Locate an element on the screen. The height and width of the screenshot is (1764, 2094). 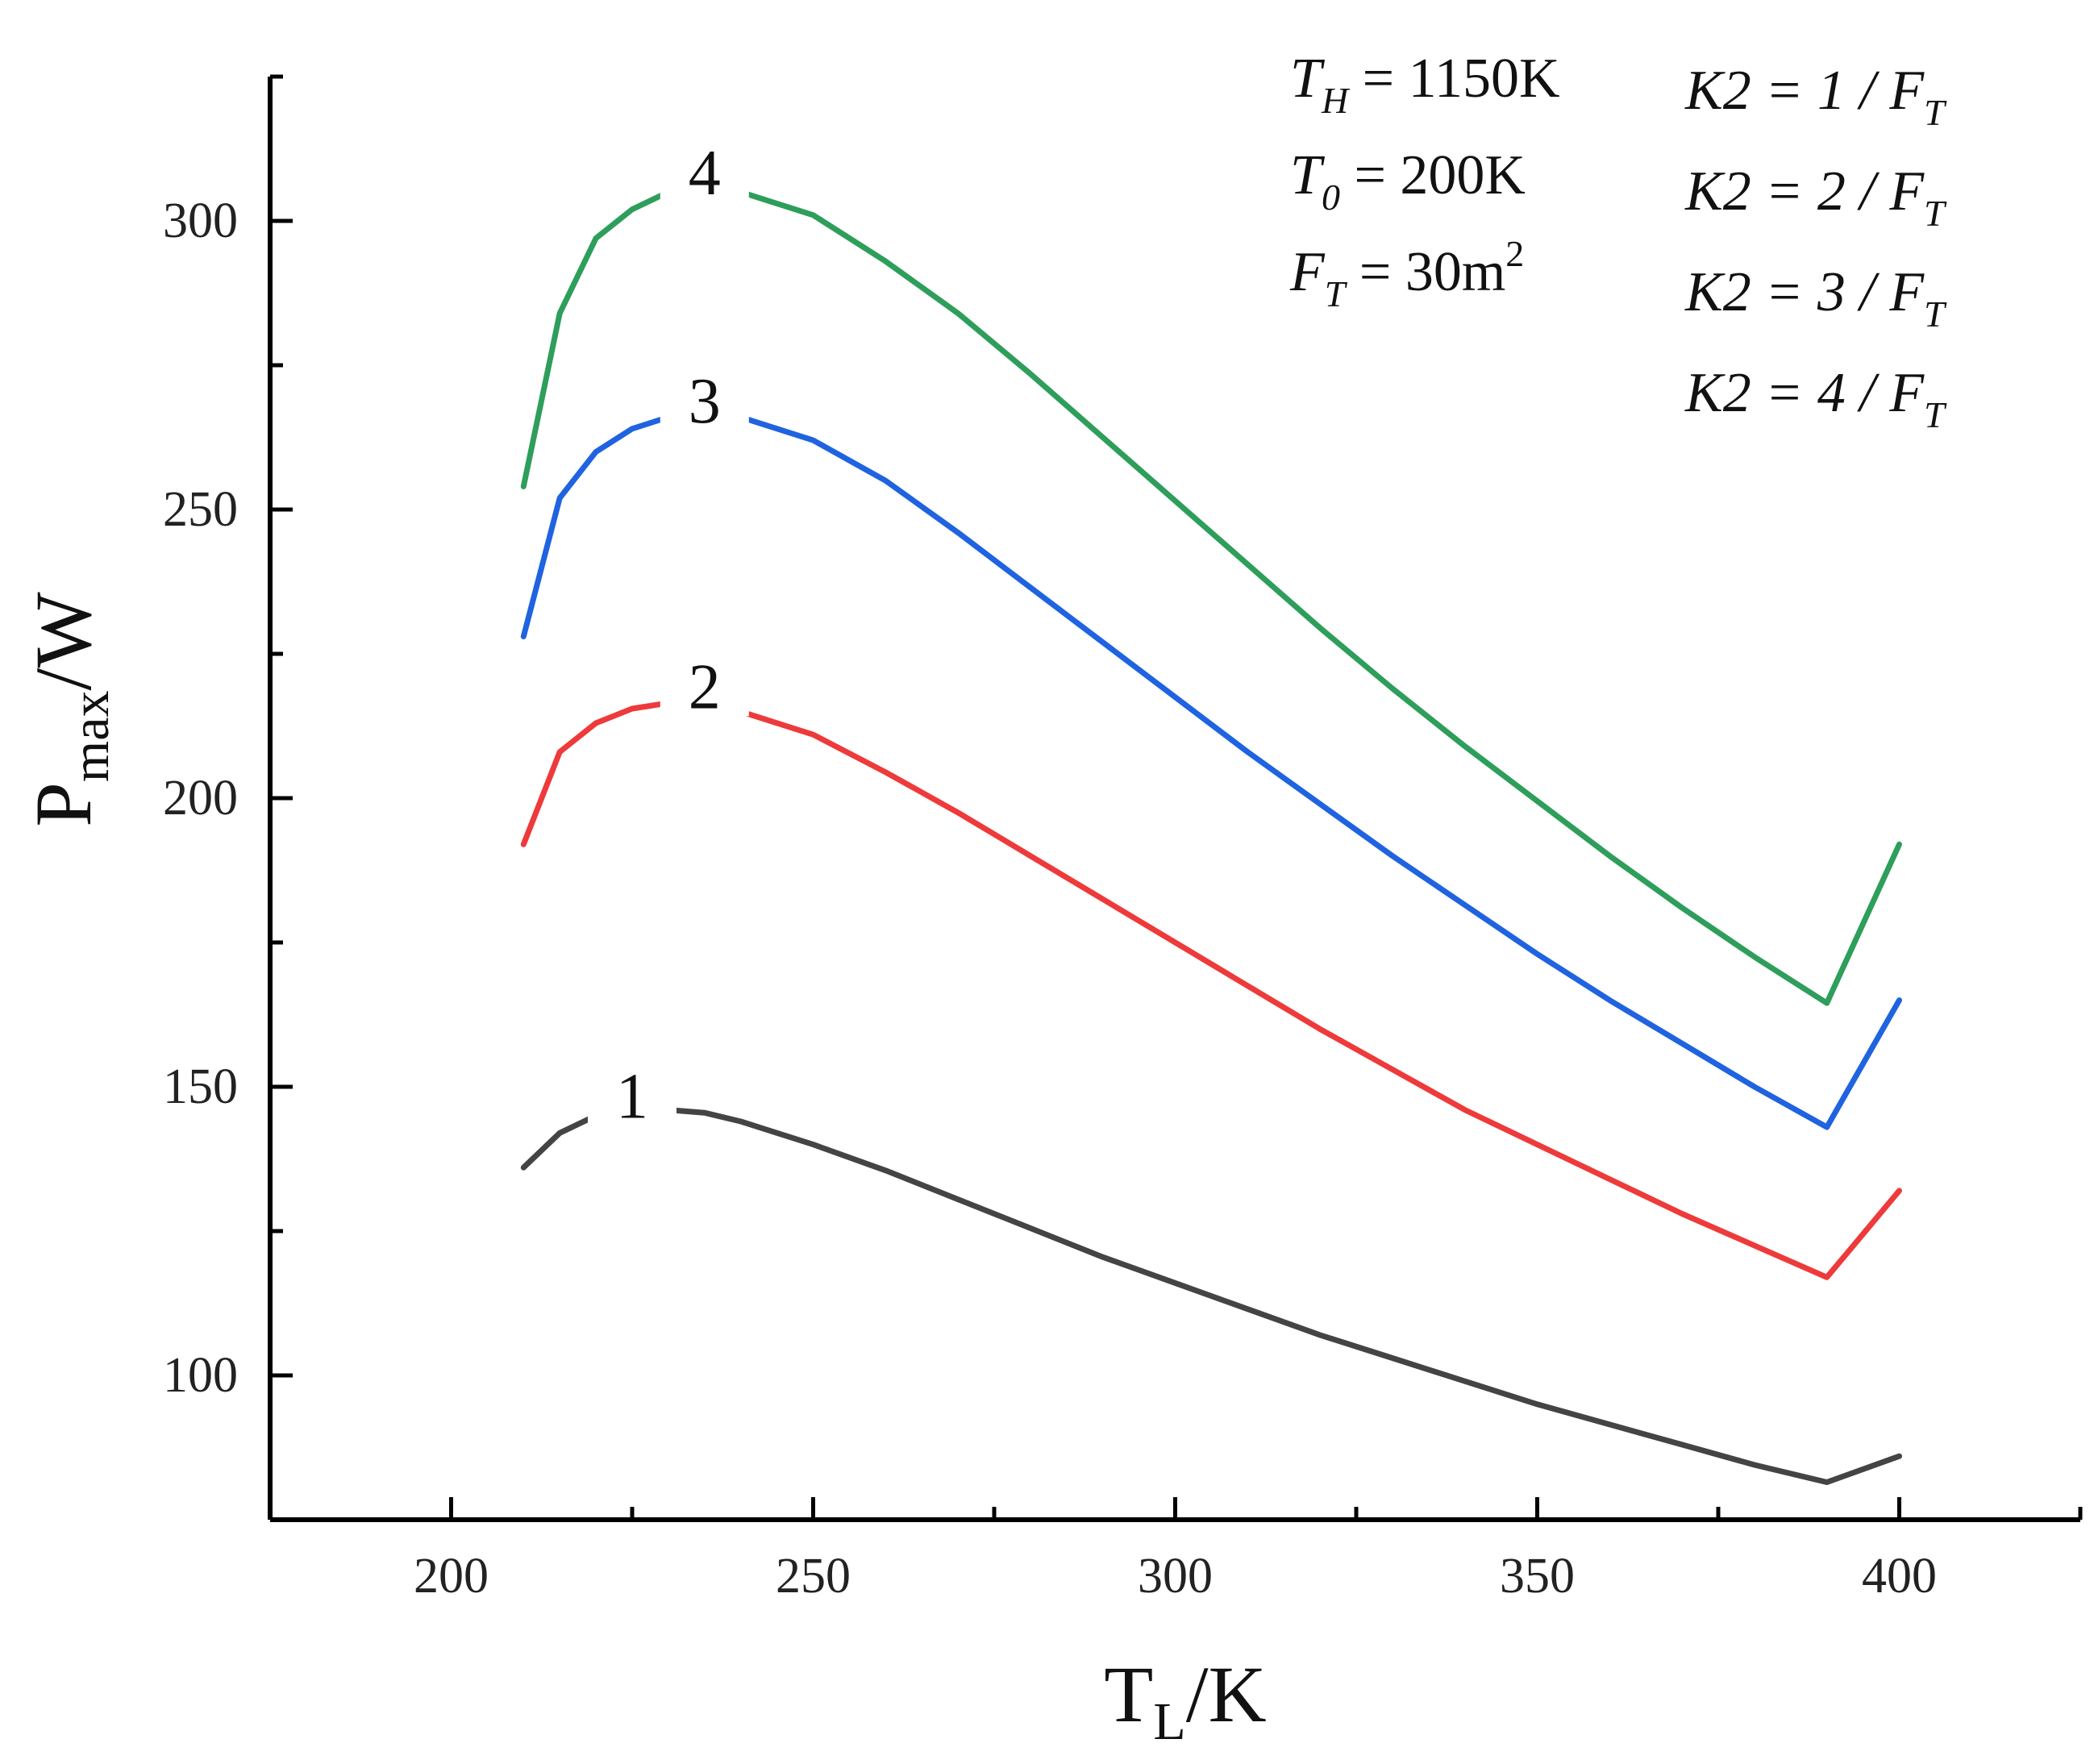
series-4-label-gap is located at coordinates (704, 164).